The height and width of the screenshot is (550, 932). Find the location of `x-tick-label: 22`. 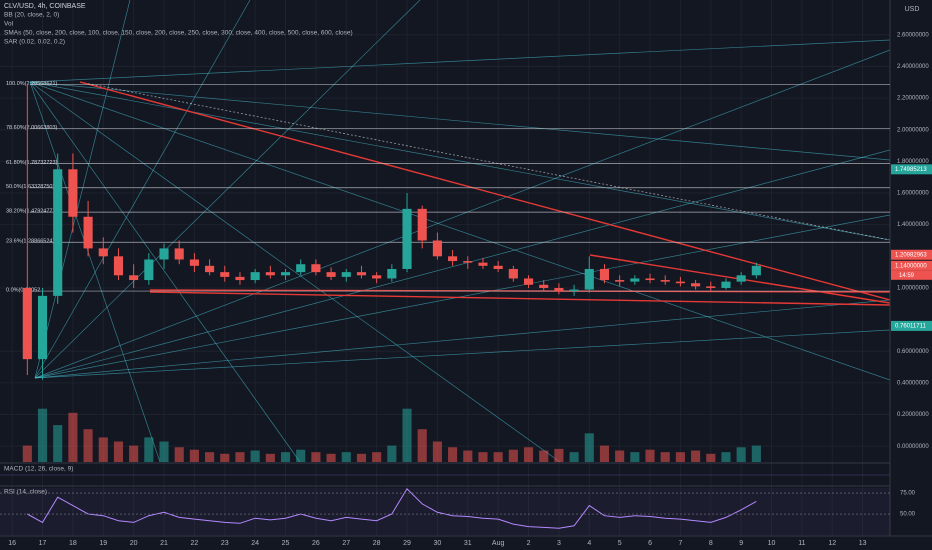

x-tick-label: 22 is located at coordinates (195, 543).